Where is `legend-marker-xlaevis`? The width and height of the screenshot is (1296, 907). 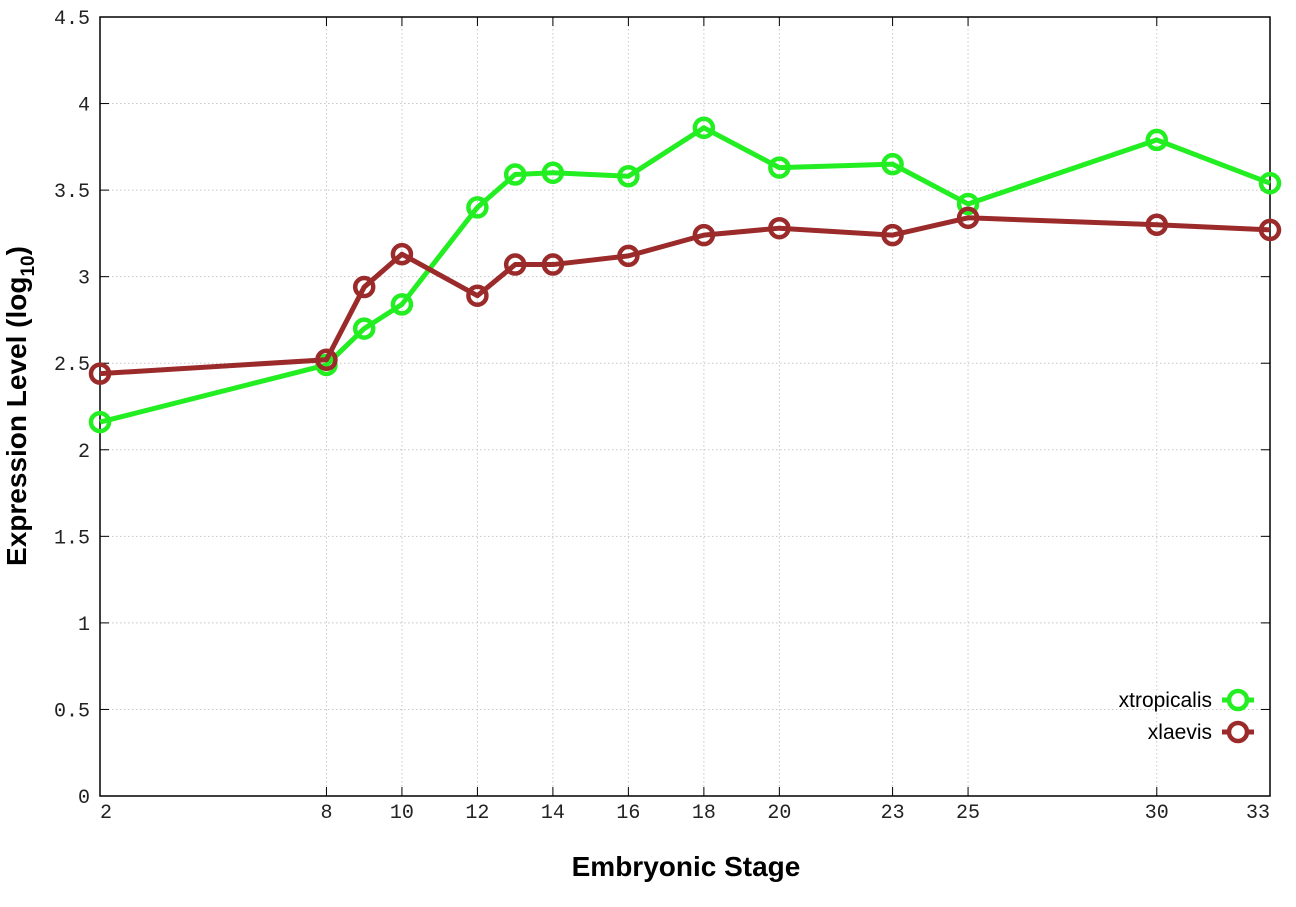 legend-marker-xlaevis is located at coordinates (1238, 732).